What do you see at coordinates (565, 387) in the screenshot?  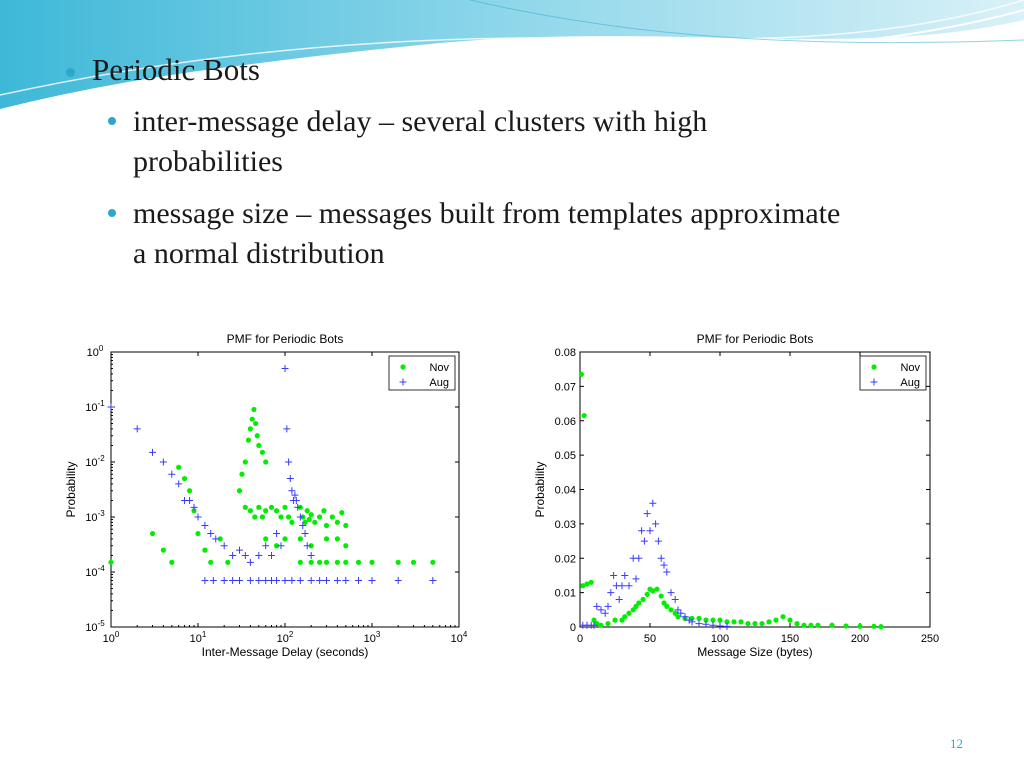 I see `y-tick-label: 0.07` at bounding box center [565, 387].